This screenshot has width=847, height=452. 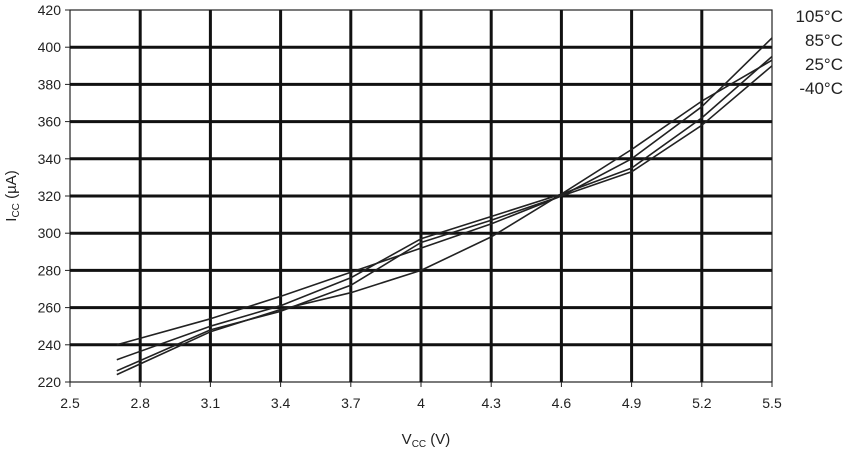 What do you see at coordinates (772, 403) in the screenshot?
I see `x-tick-label: 5.5` at bounding box center [772, 403].